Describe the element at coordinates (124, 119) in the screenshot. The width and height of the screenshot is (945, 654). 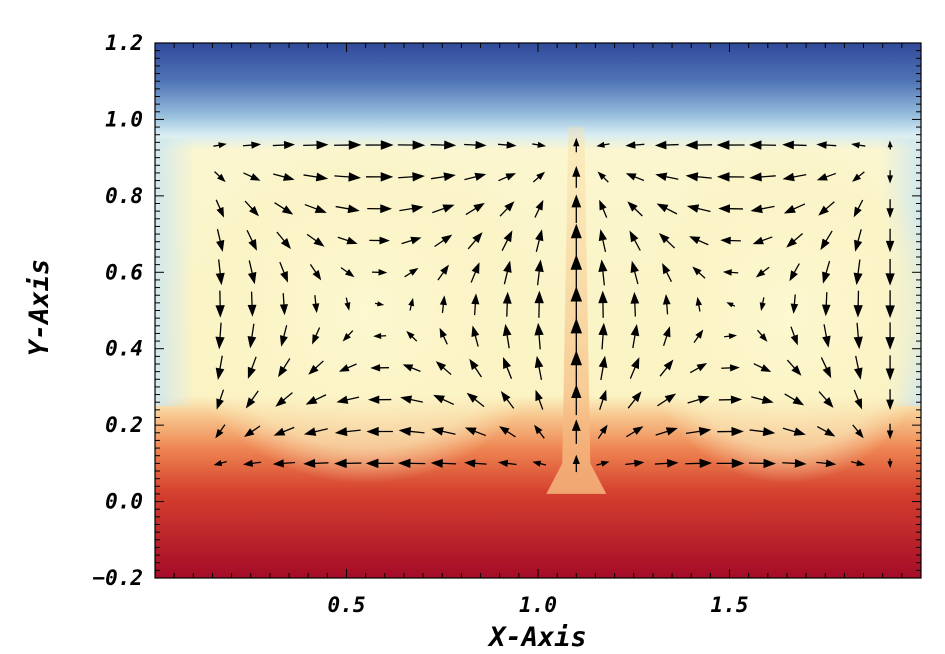
I see `y-tick-label: 1.0` at that location.